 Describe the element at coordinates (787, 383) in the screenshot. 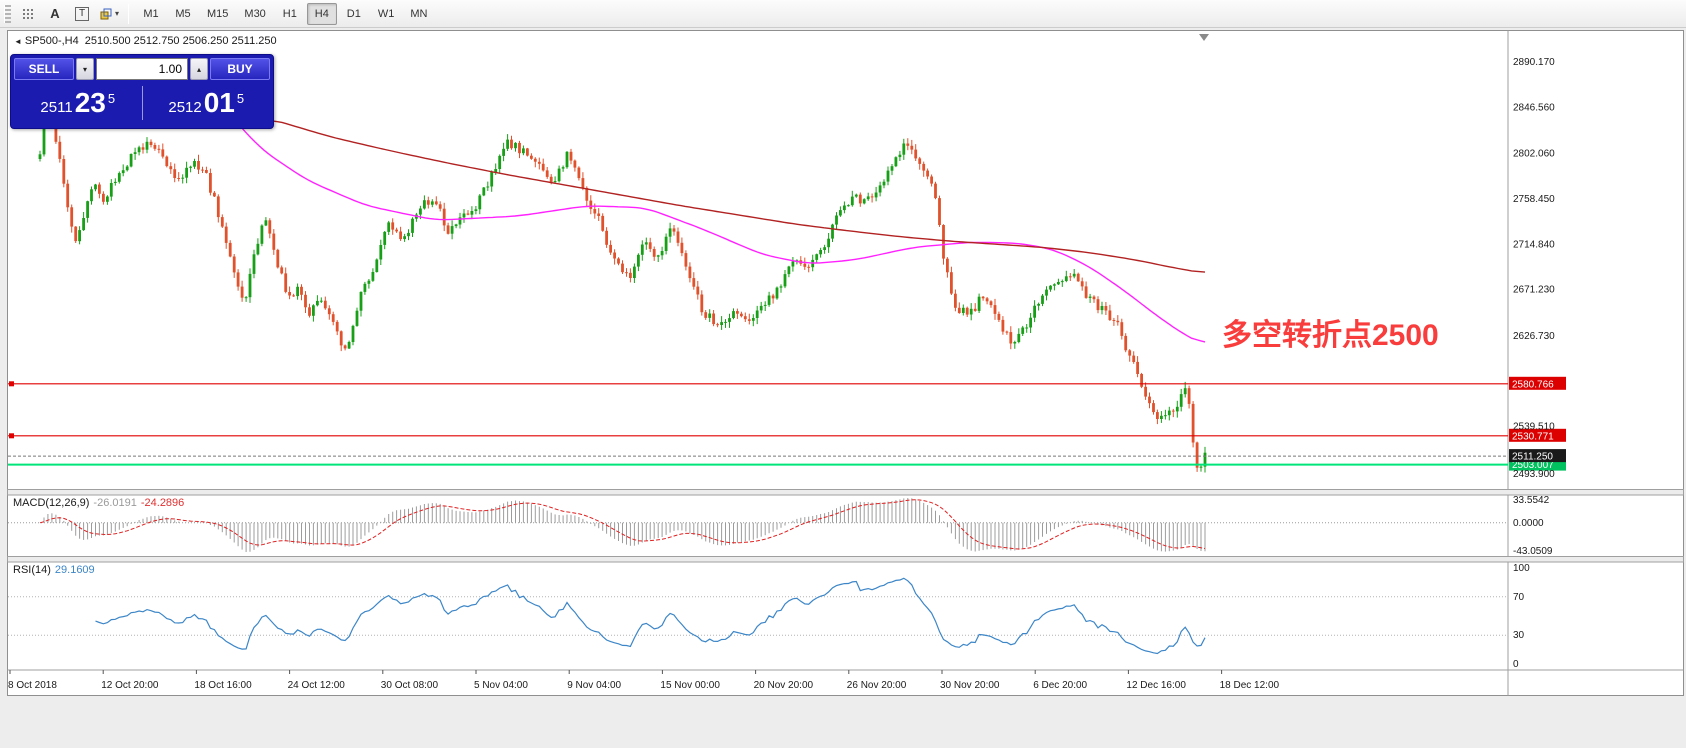

I see `resistance-line: 2580.766` at that location.